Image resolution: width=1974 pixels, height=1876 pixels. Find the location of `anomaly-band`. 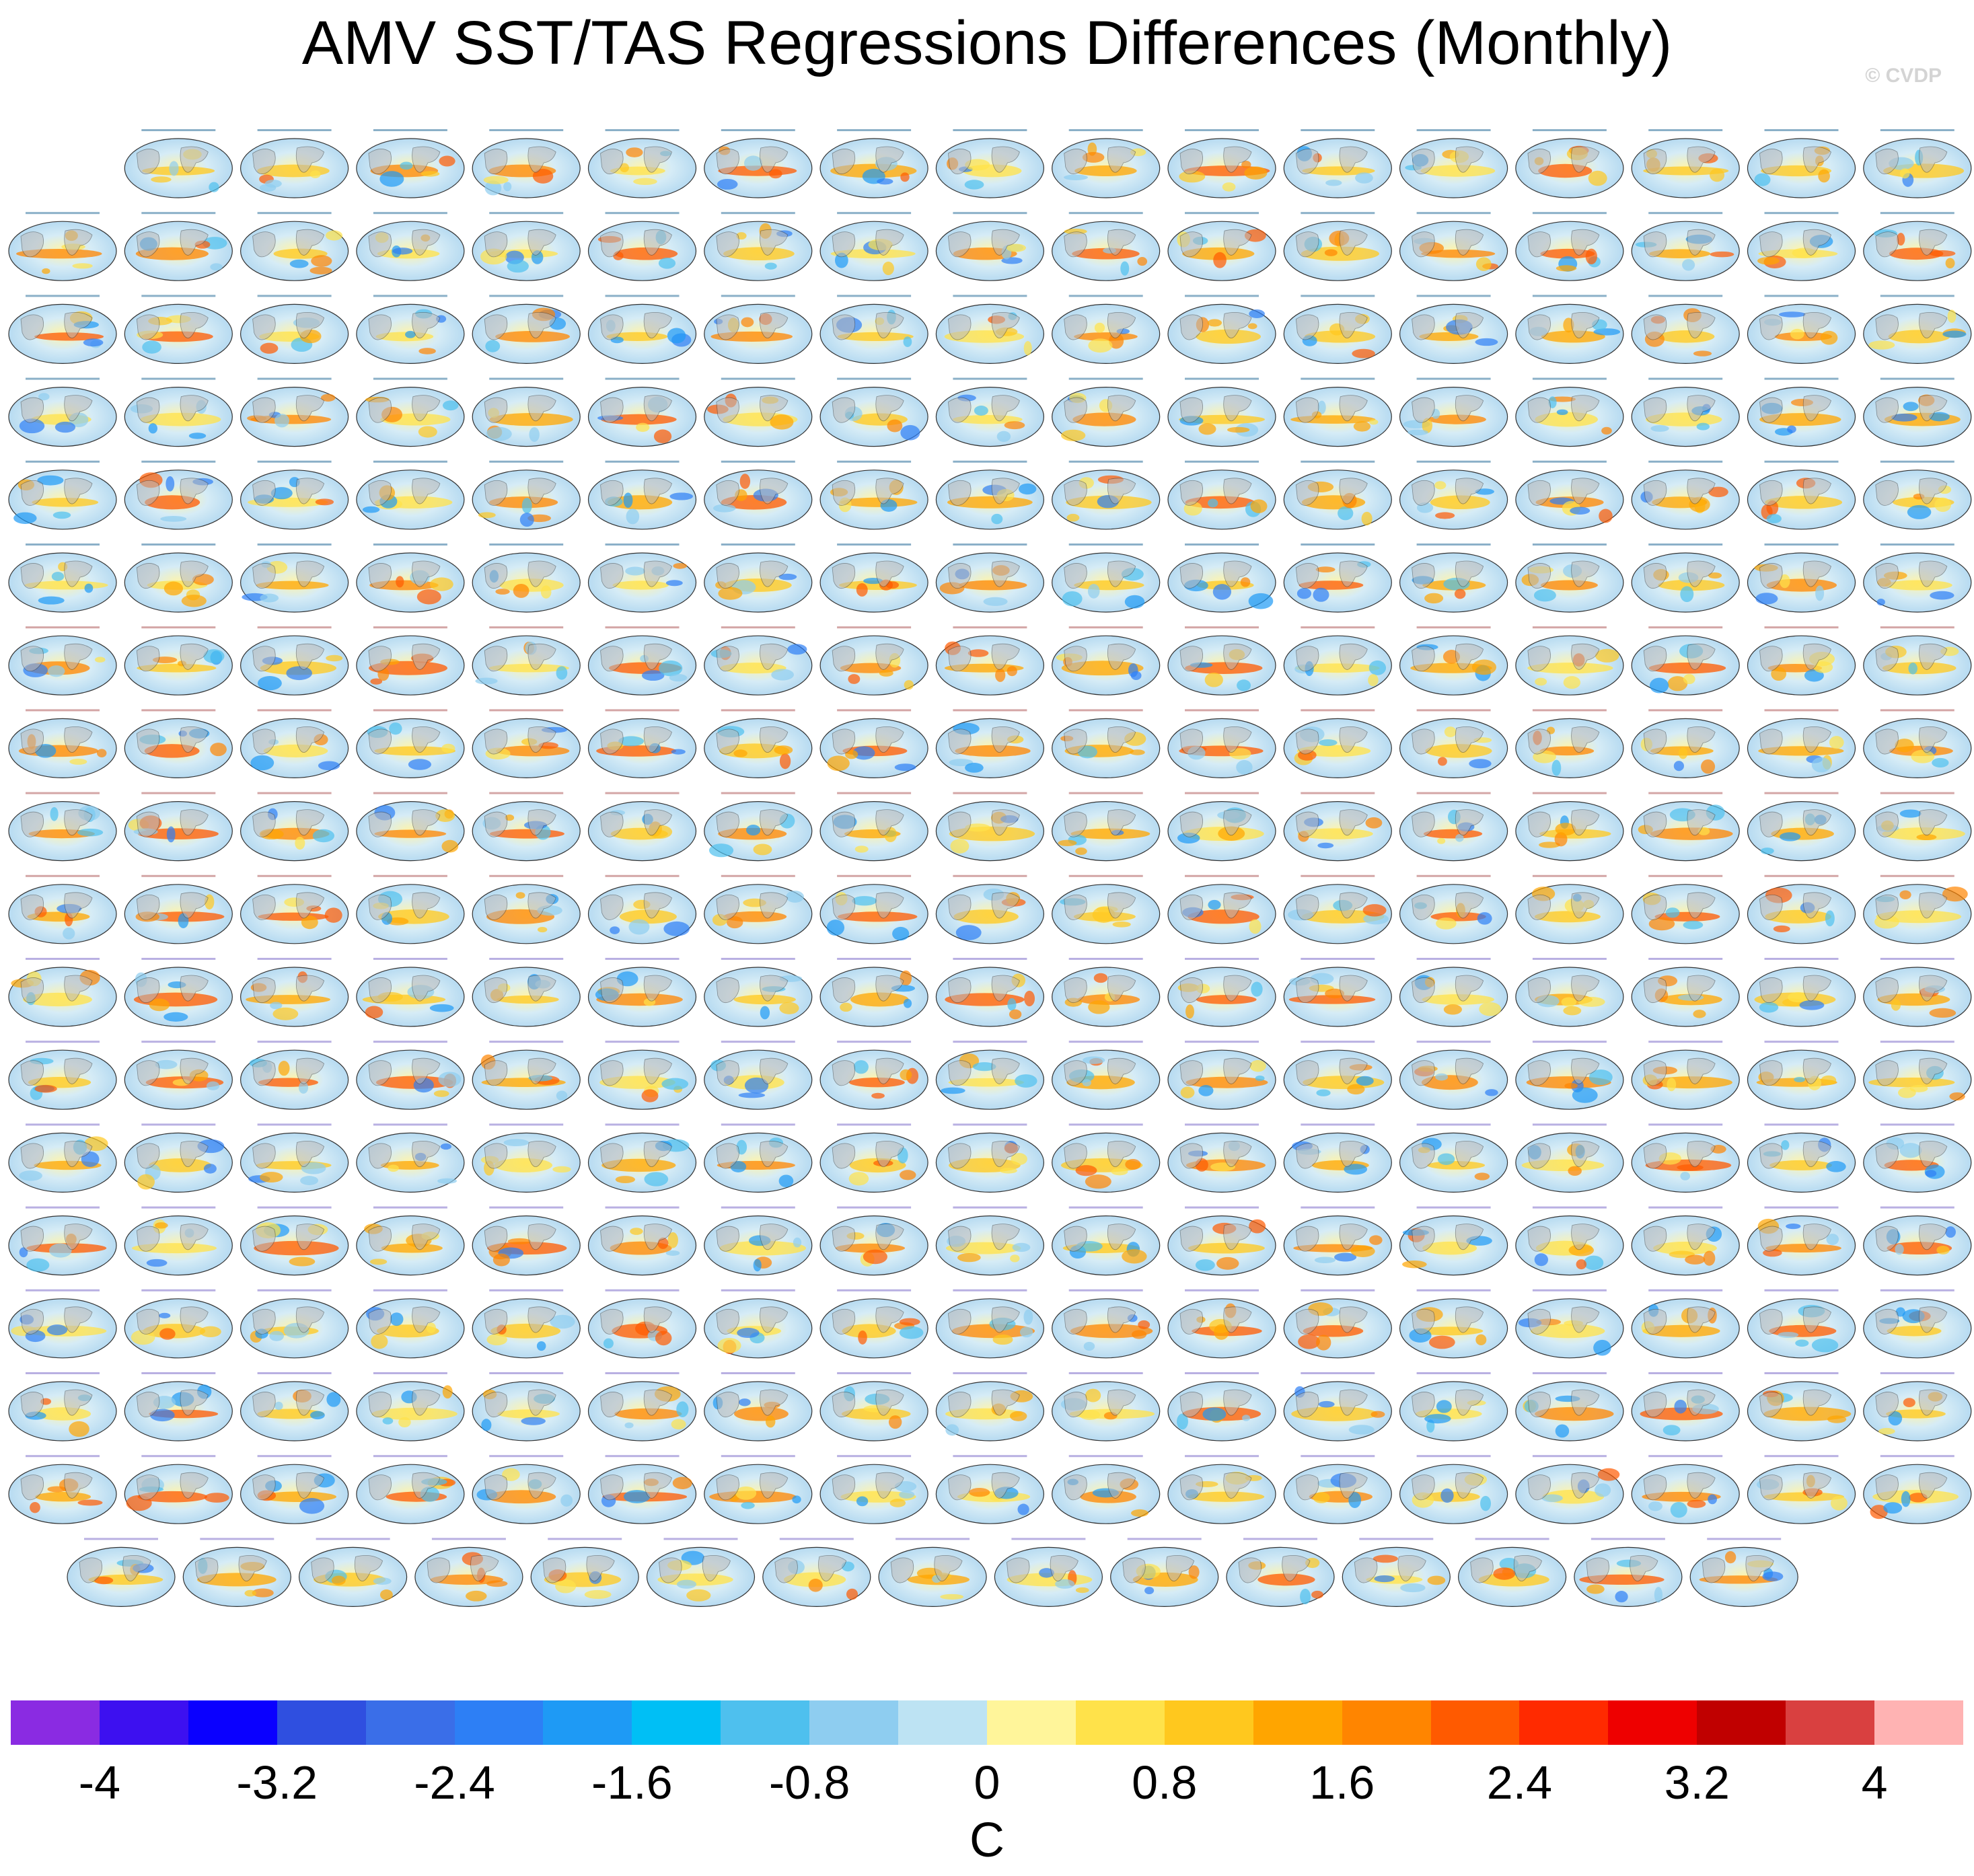

anomaly-band is located at coordinates (1803, 1496).